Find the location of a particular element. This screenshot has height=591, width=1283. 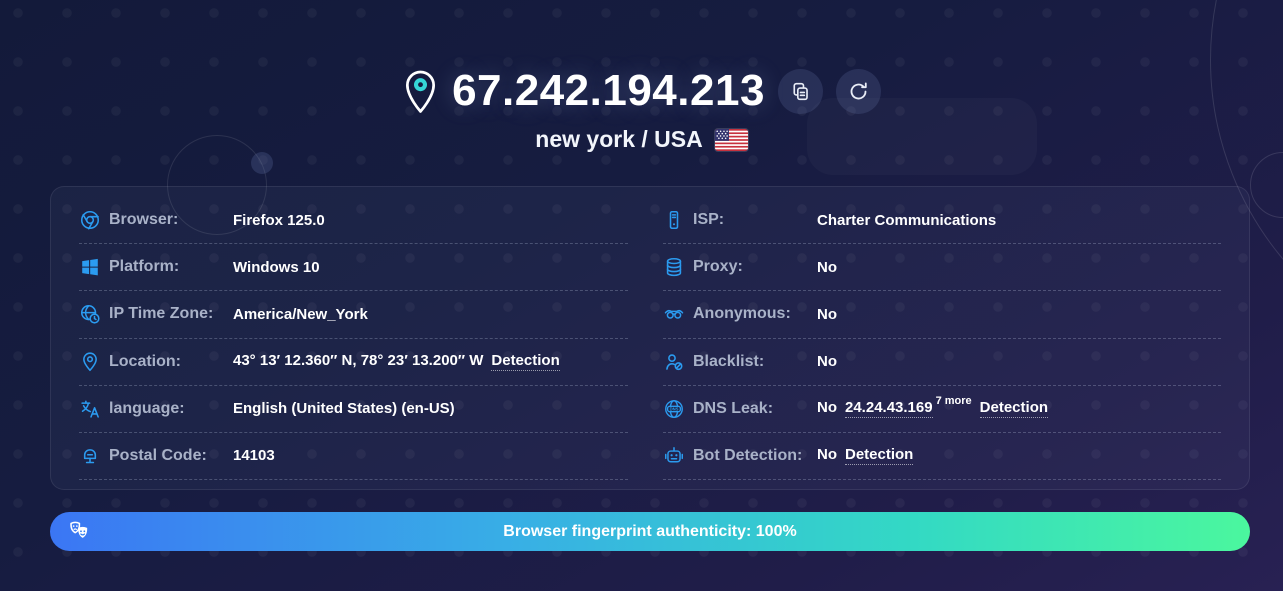

blacklist-icon is located at coordinates (674, 362).